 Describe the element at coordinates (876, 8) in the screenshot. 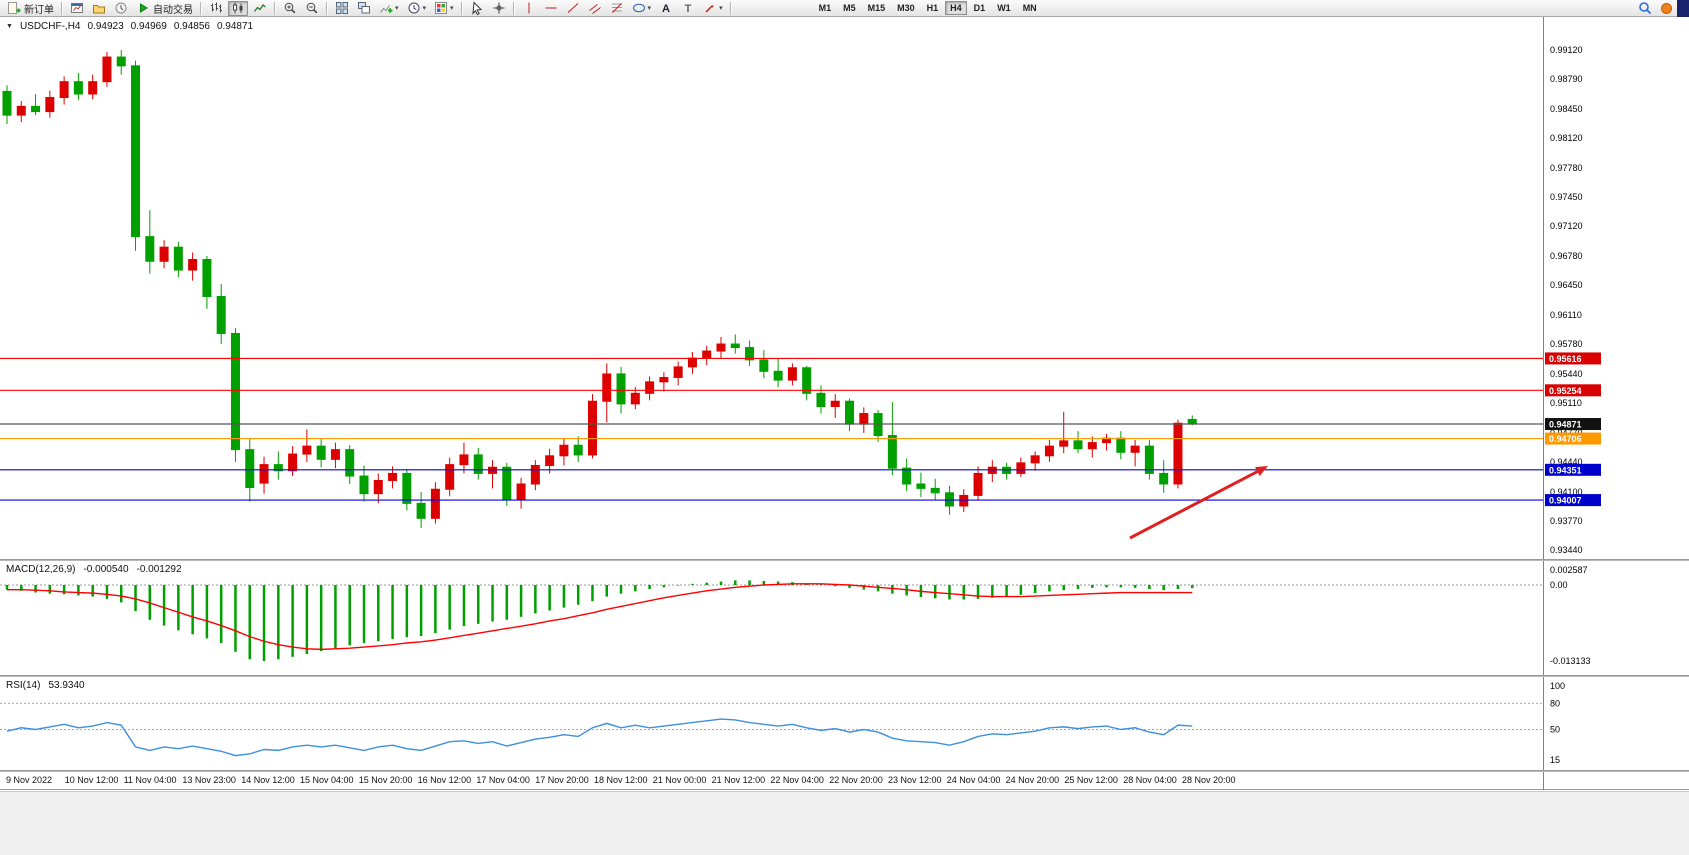

I see `timeframe-m15-button: M15` at that location.